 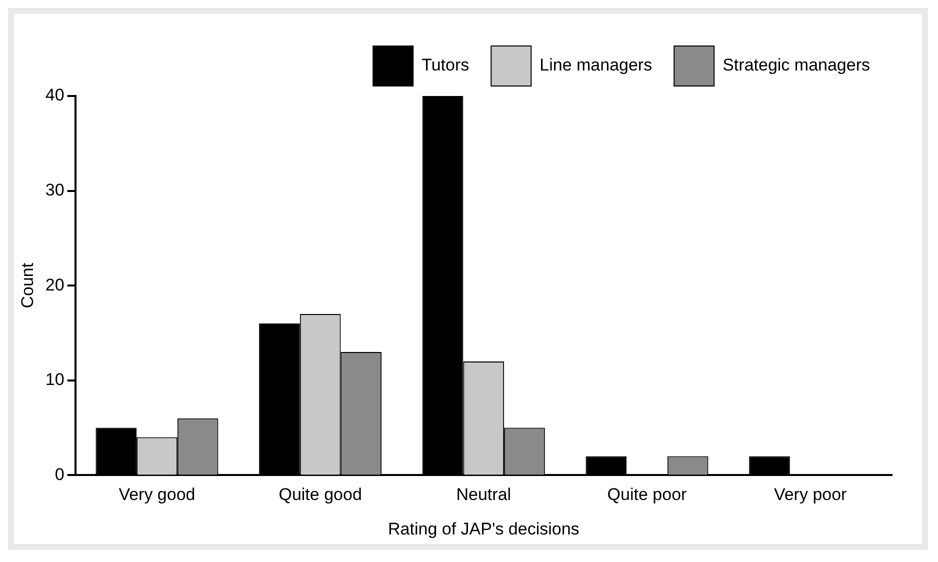 What do you see at coordinates (59, 474) in the screenshot?
I see `y-tick-label: 0` at bounding box center [59, 474].